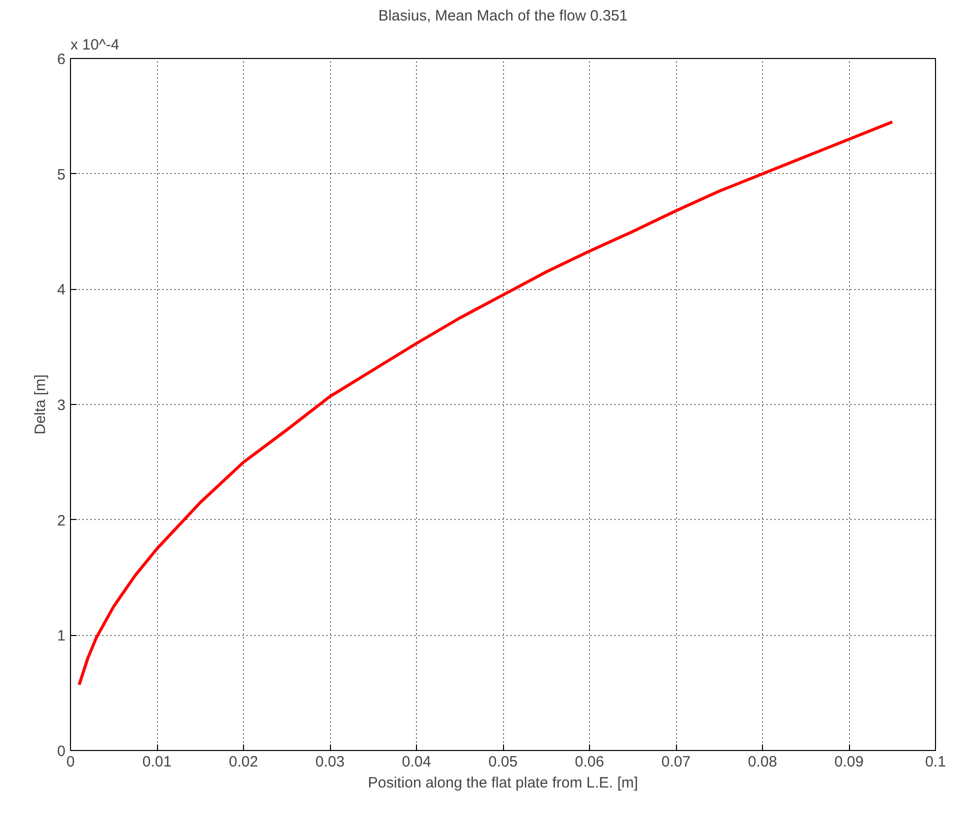  Describe the element at coordinates (503, 762) in the screenshot. I see `x-tick-label: 0.05` at that location.